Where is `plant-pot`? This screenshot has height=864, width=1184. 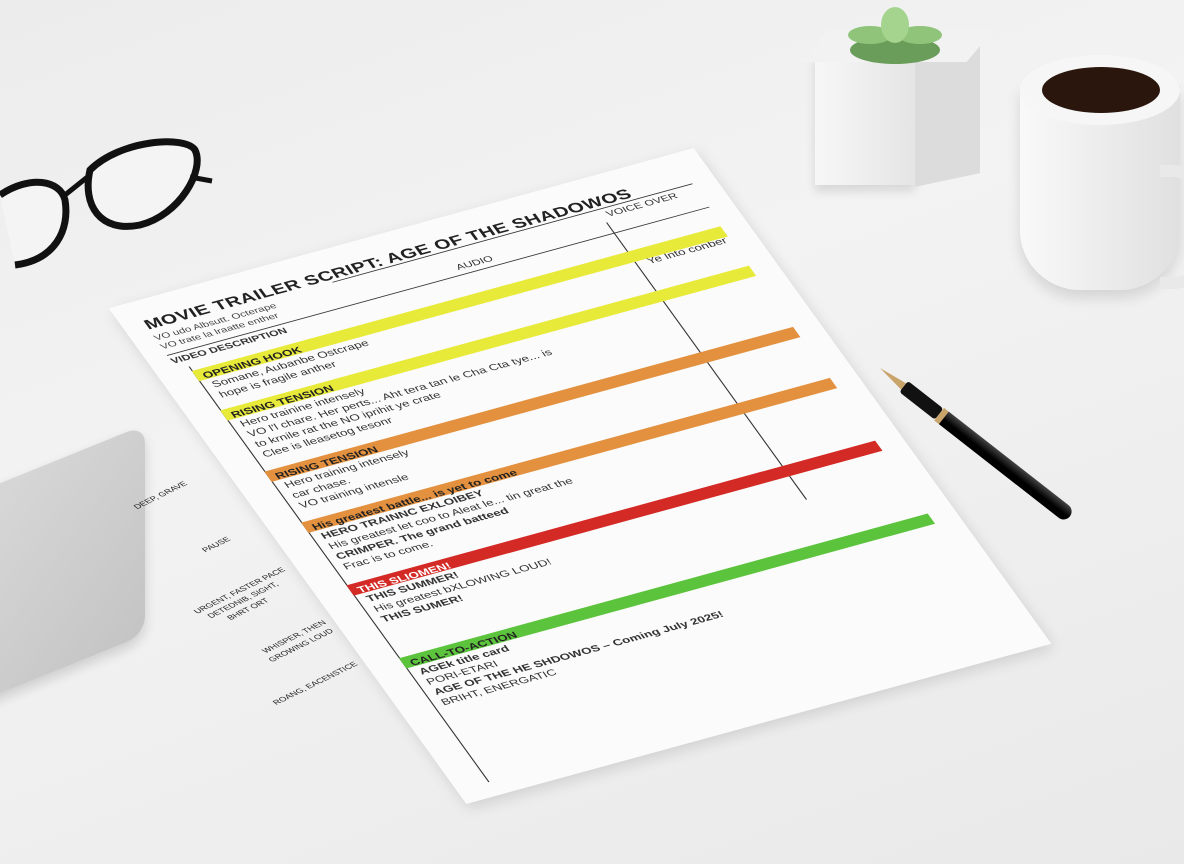
plant-pot is located at coordinates (897, 97).